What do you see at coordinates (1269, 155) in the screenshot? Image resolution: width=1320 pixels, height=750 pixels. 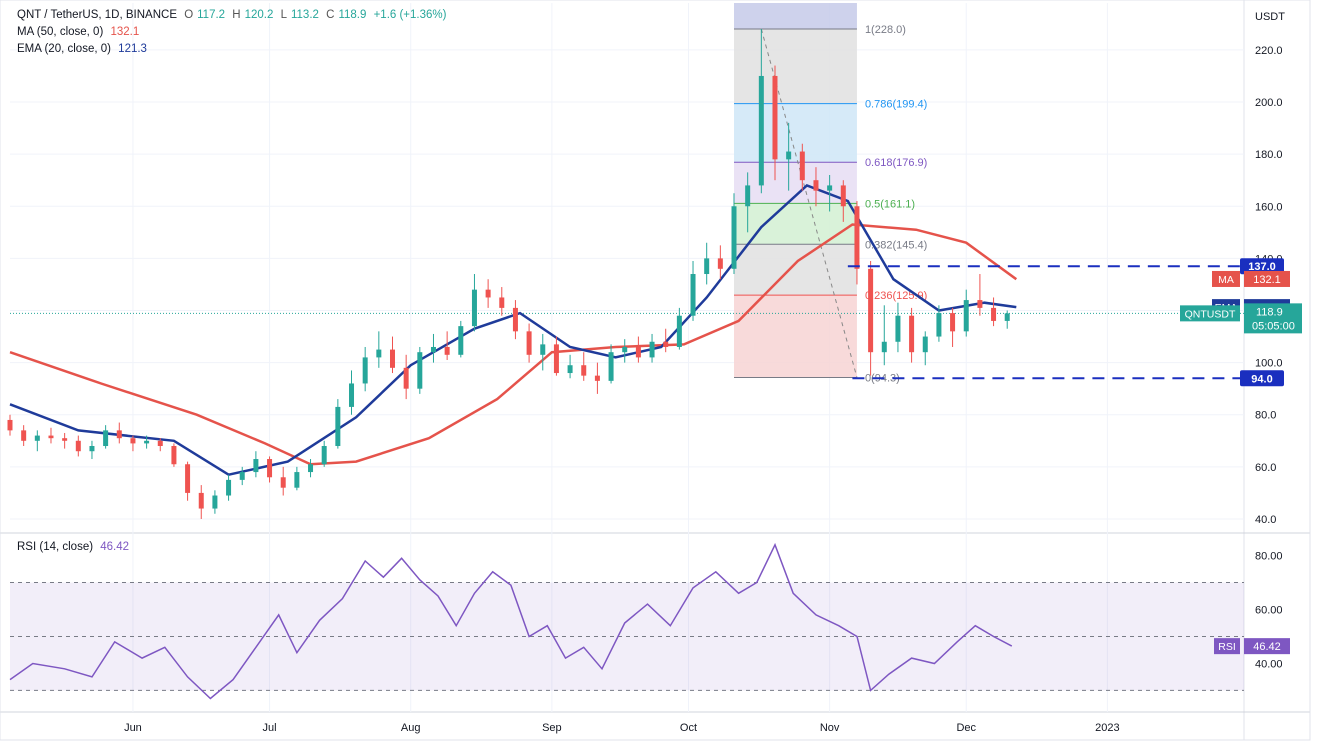 I see `y-tick-label: 180.0` at bounding box center [1269, 155].